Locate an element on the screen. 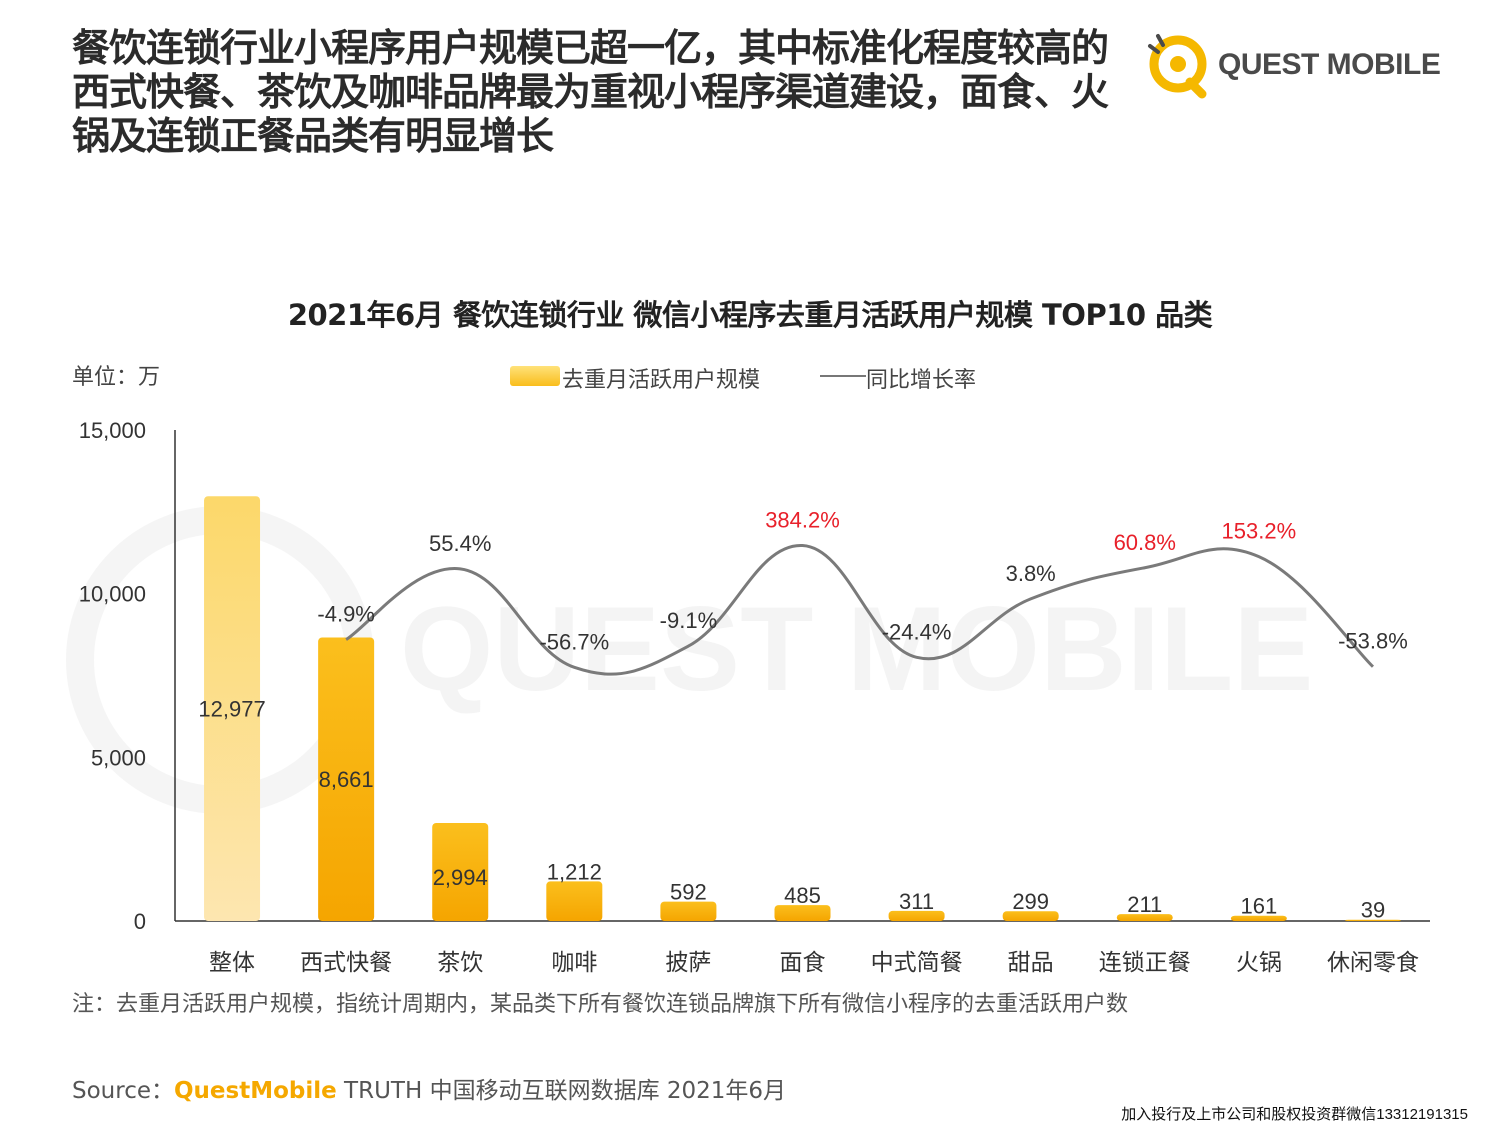 This screenshot has width=1500, height=1125. x-tick-label: 整体 is located at coordinates (232, 963).